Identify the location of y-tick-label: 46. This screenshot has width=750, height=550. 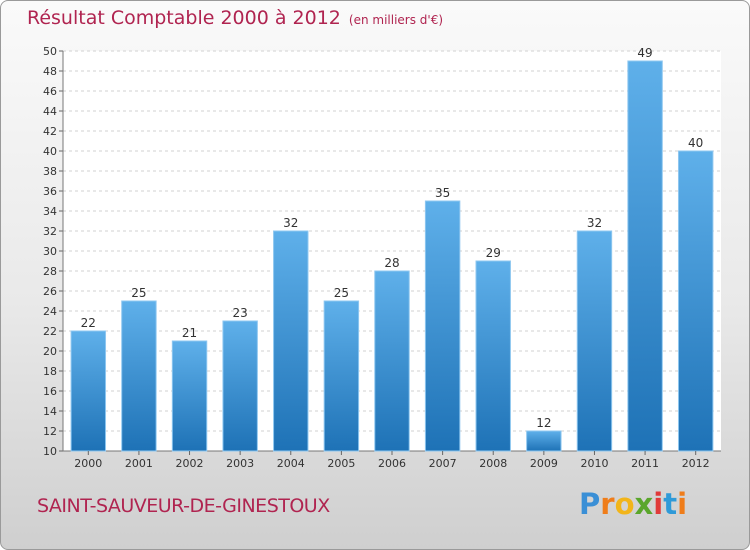
(50, 91).